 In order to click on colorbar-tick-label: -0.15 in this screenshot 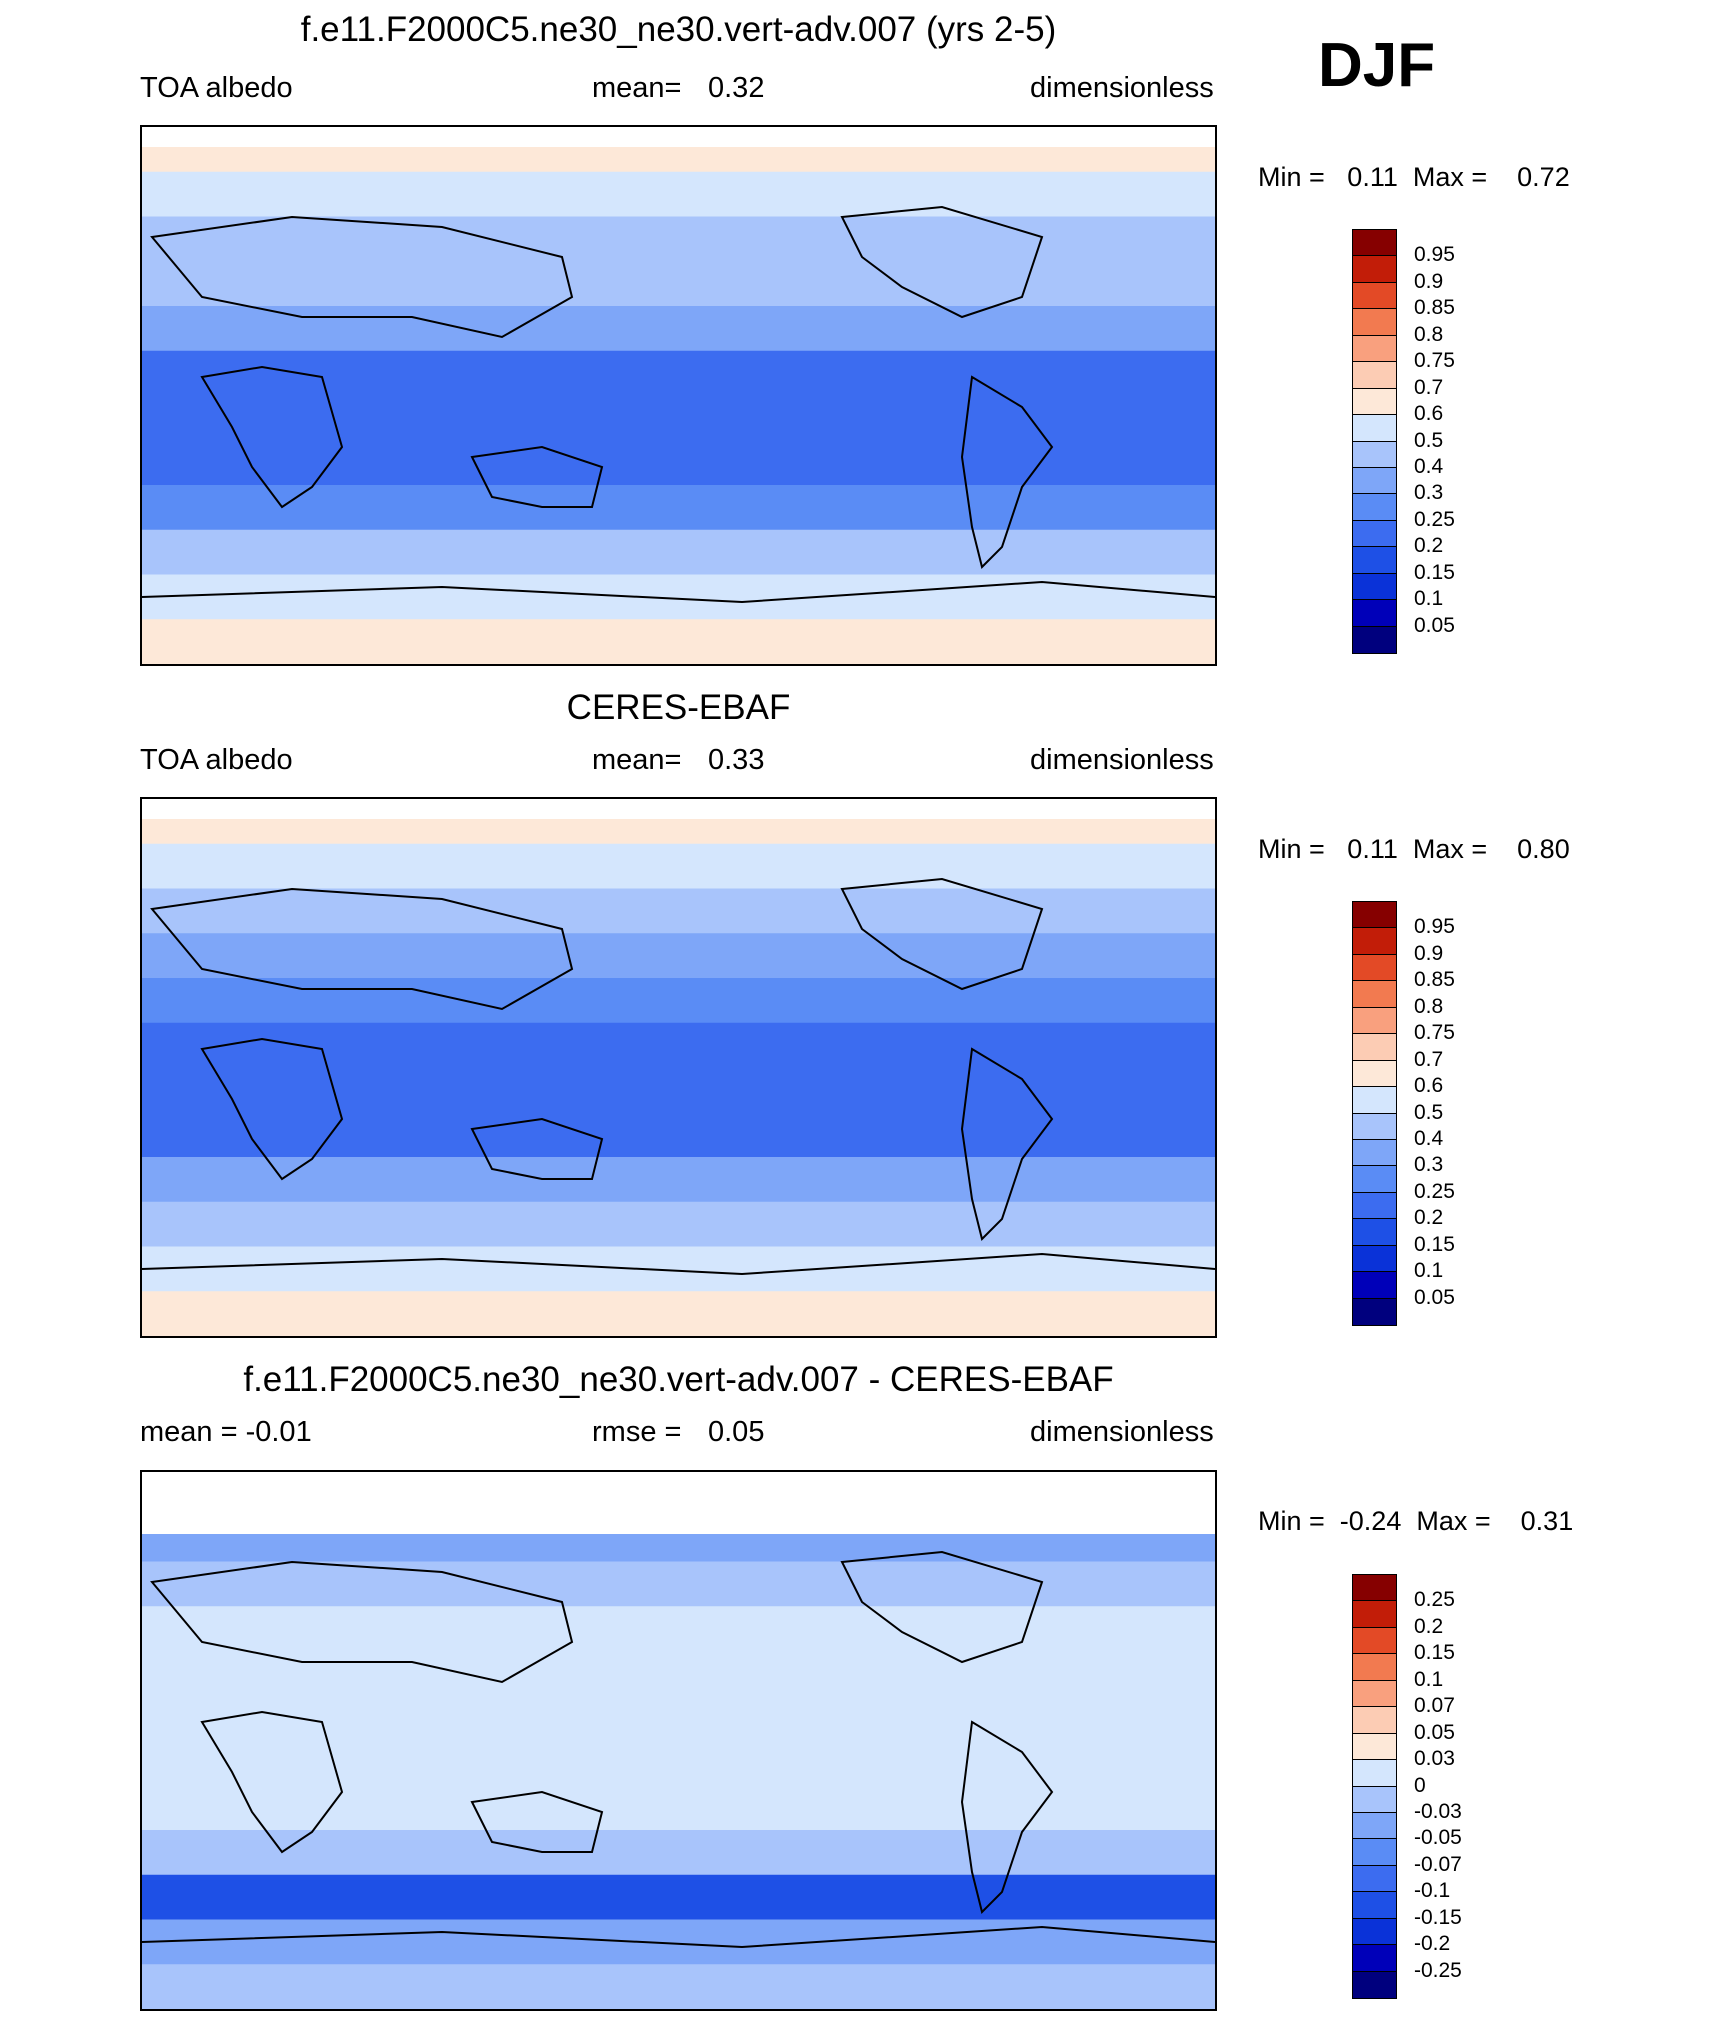, I will do `click(1438, 1917)`.